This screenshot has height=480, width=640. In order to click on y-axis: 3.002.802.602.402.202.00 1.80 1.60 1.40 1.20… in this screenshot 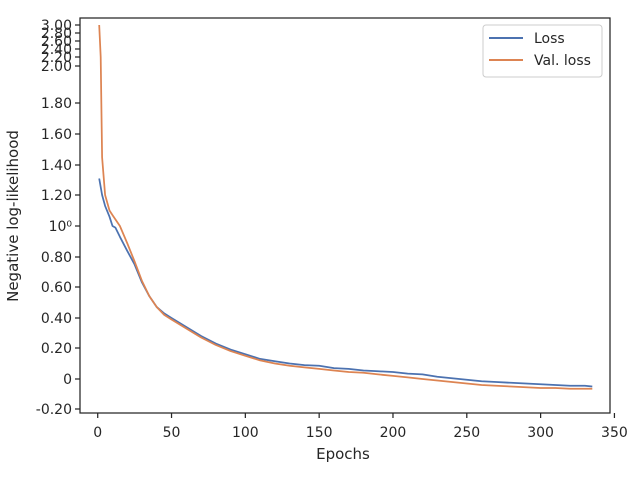, I will do `click(58, 218)`.